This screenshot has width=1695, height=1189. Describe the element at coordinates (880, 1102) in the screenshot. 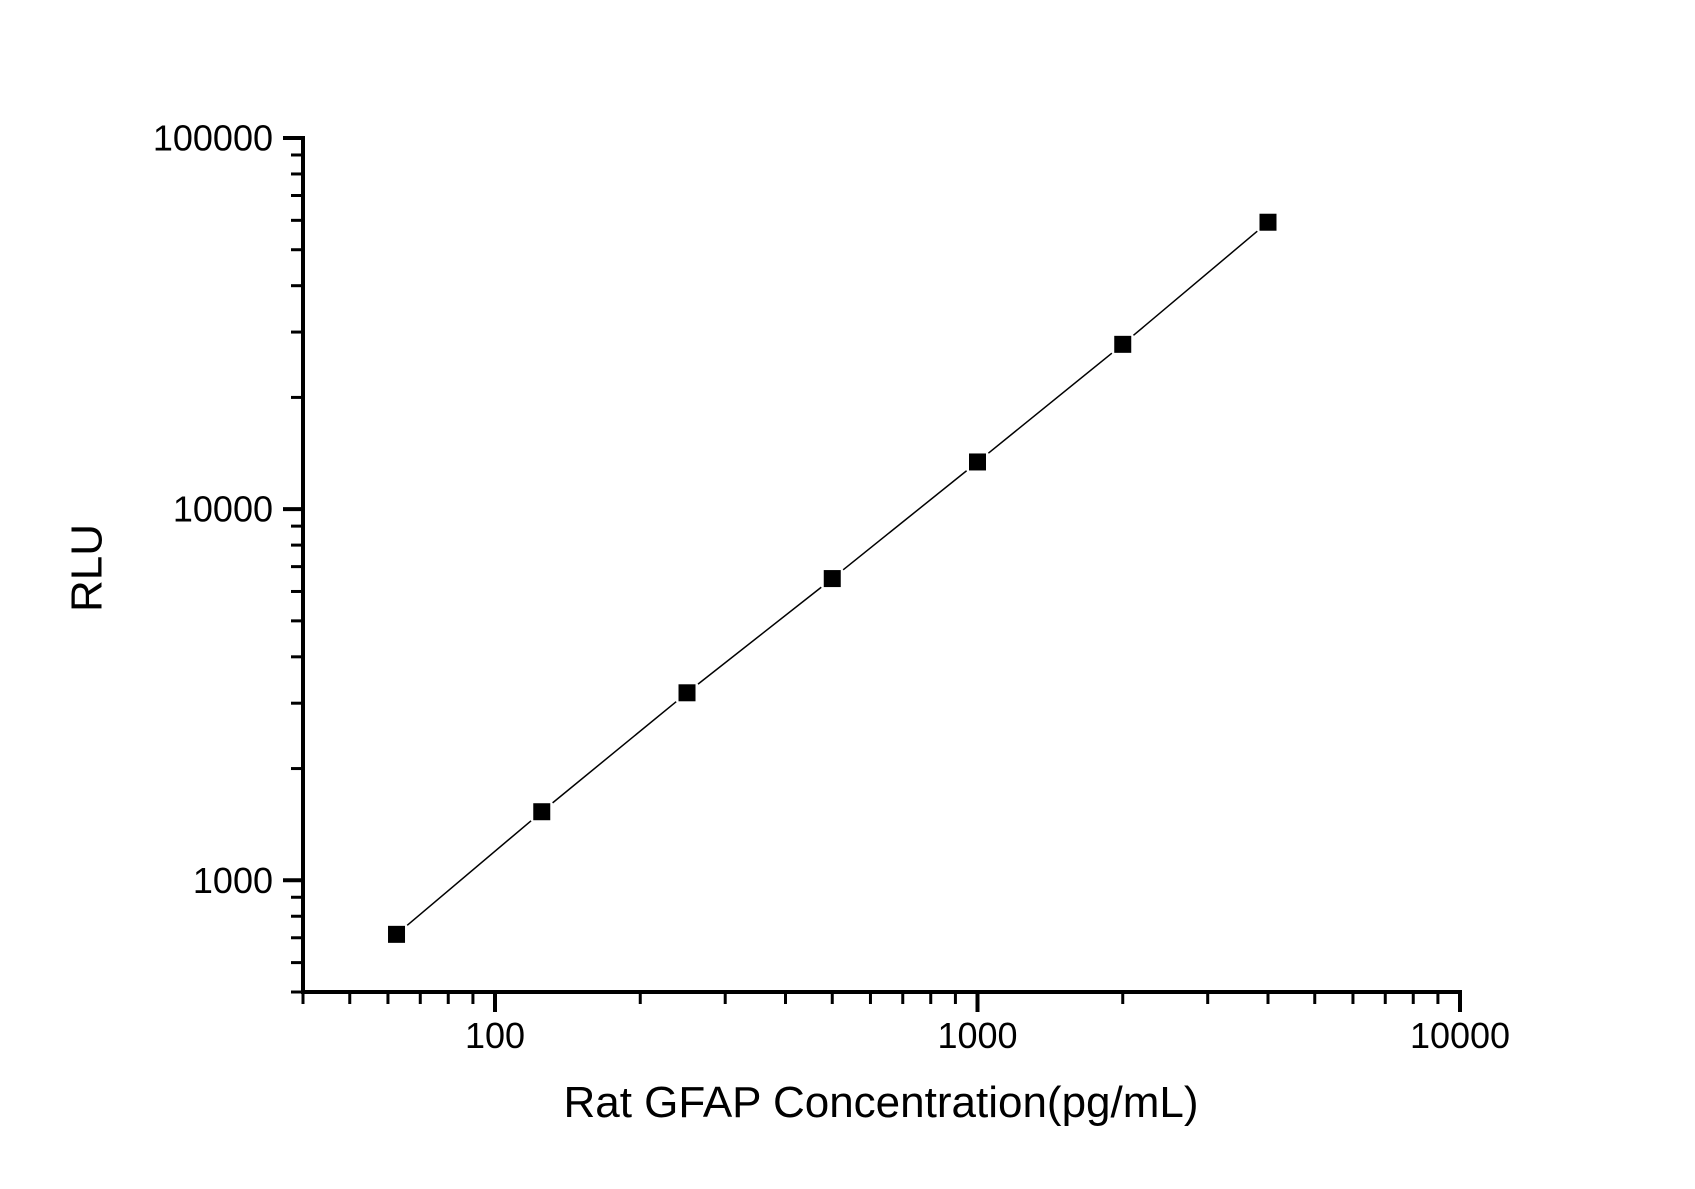

I see `x-axis-title: Rat GFAP Concentration(pg/mL)` at that location.